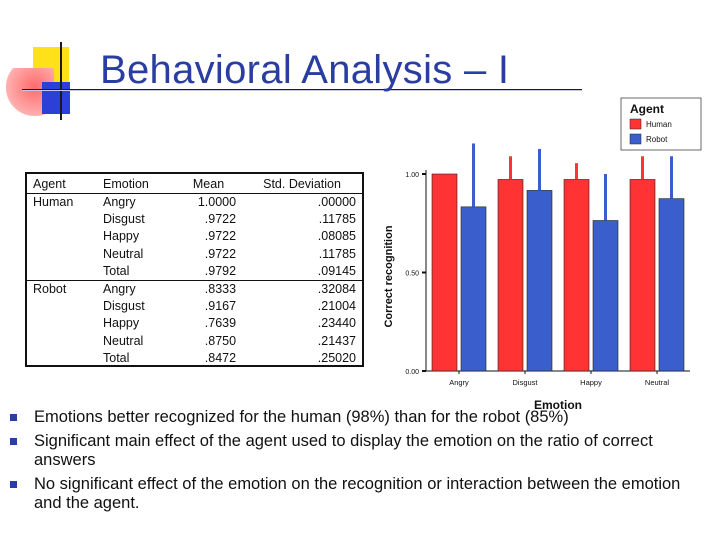  Describe the element at coordinates (642, 275) in the screenshot. I see `bar-human-neutral` at that location.